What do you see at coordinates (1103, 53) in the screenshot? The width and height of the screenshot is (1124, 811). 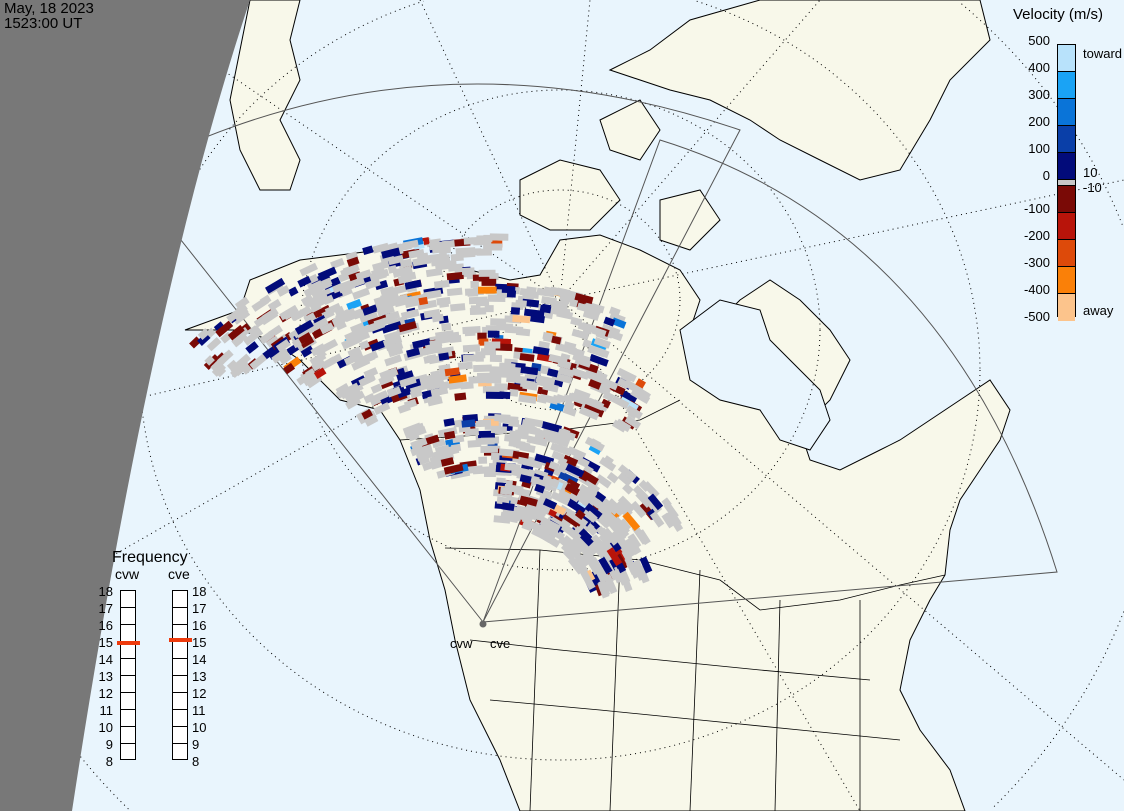 I see `toward-label: toward` at bounding box center [1103, 53].